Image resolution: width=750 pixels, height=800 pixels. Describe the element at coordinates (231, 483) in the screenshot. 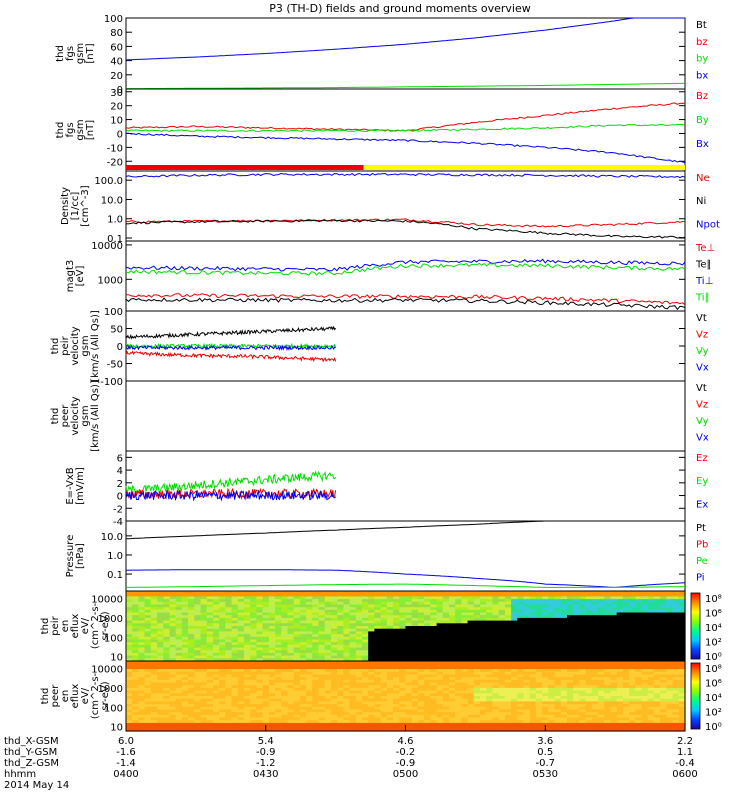

I see `series-Ey` at that location.